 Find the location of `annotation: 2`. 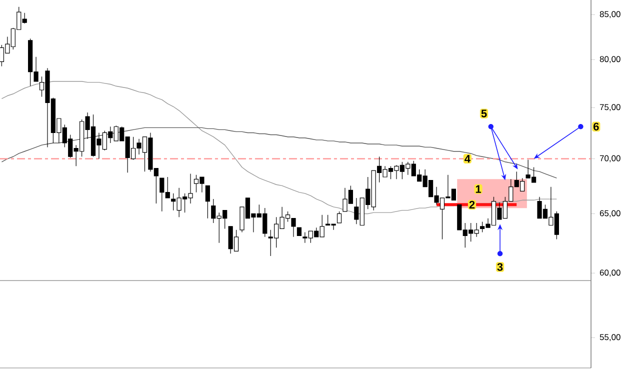

annotation: 2 is located at coordinates (472, 204).